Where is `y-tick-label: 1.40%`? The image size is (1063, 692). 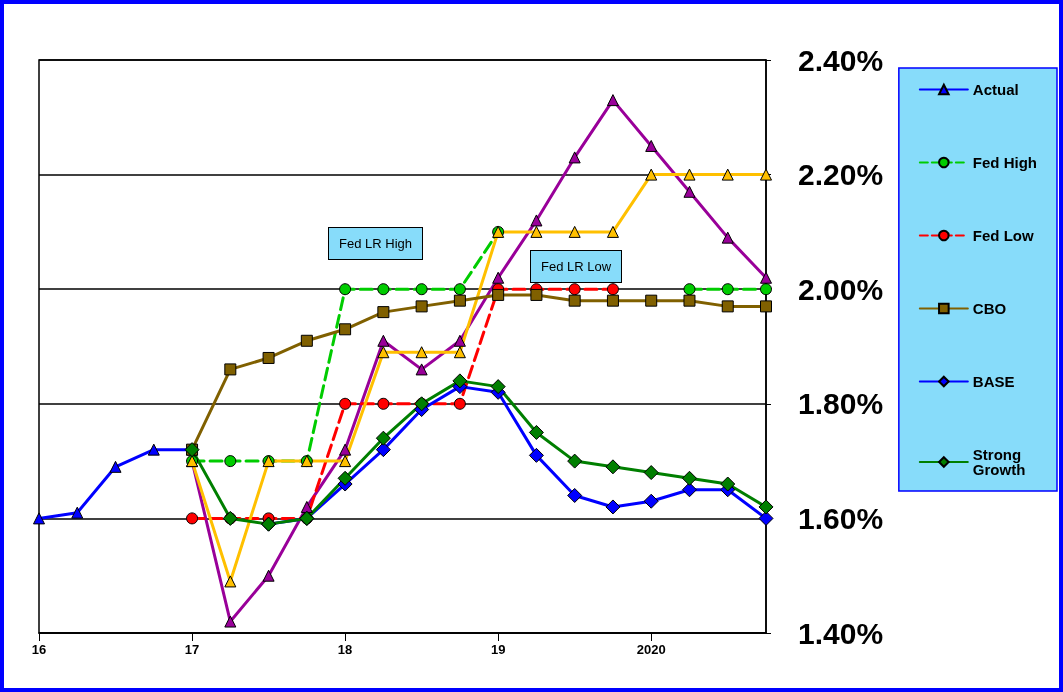 y-tick-label: 1.40% is located at coordinates (841, 633).